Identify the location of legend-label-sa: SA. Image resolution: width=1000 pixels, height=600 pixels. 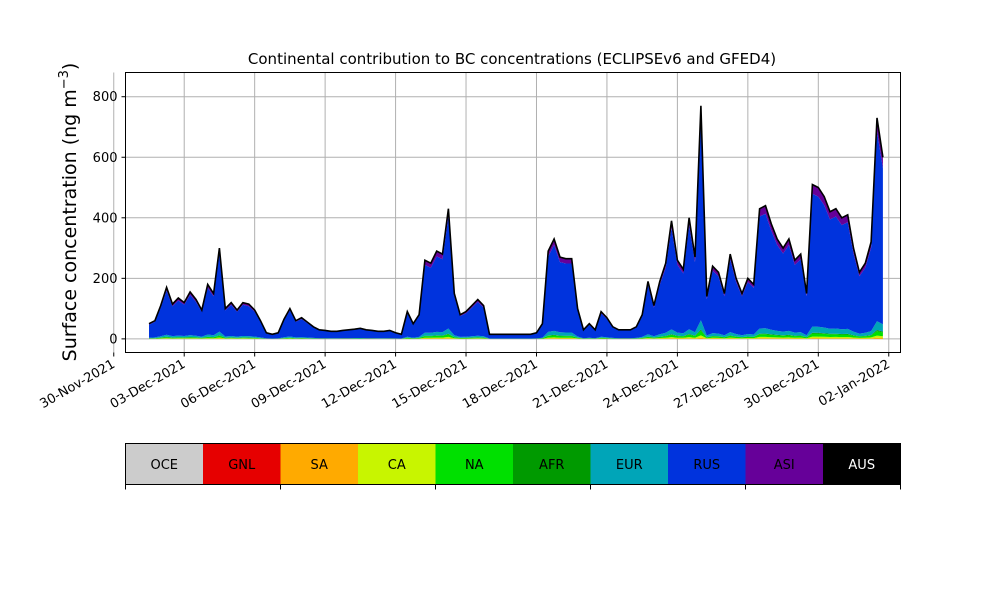
(319, 465).